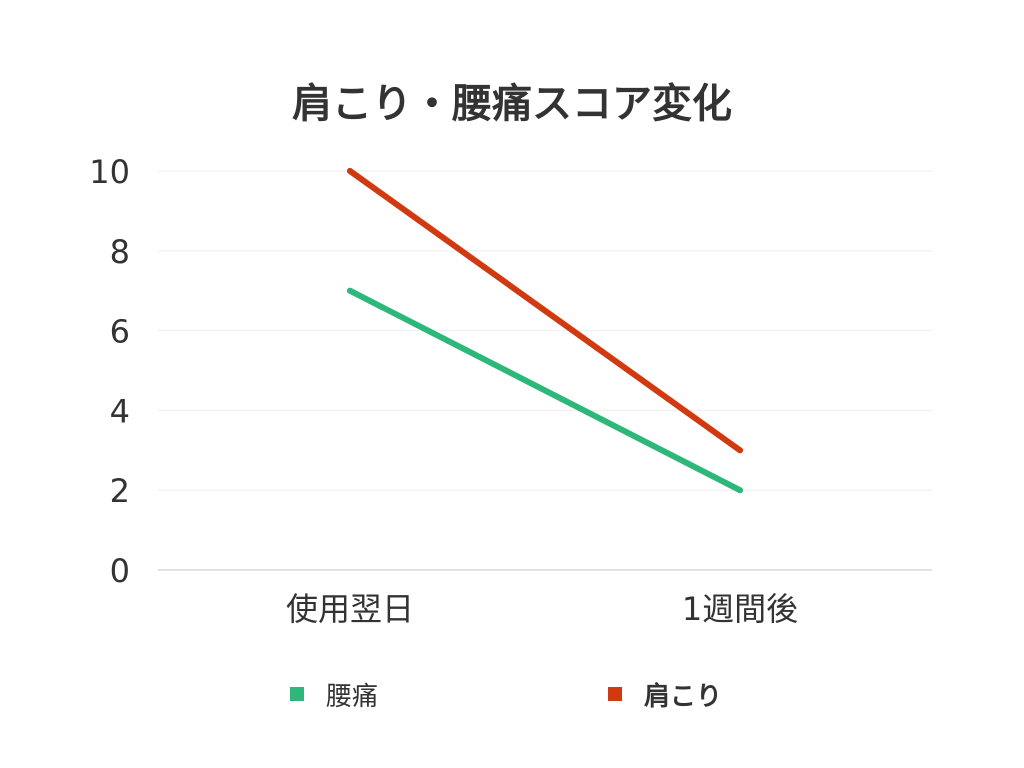  Describe the element at coordinates (512, 694) in the screenshot. I see `legend: 腰痛 肩こり` at that location.